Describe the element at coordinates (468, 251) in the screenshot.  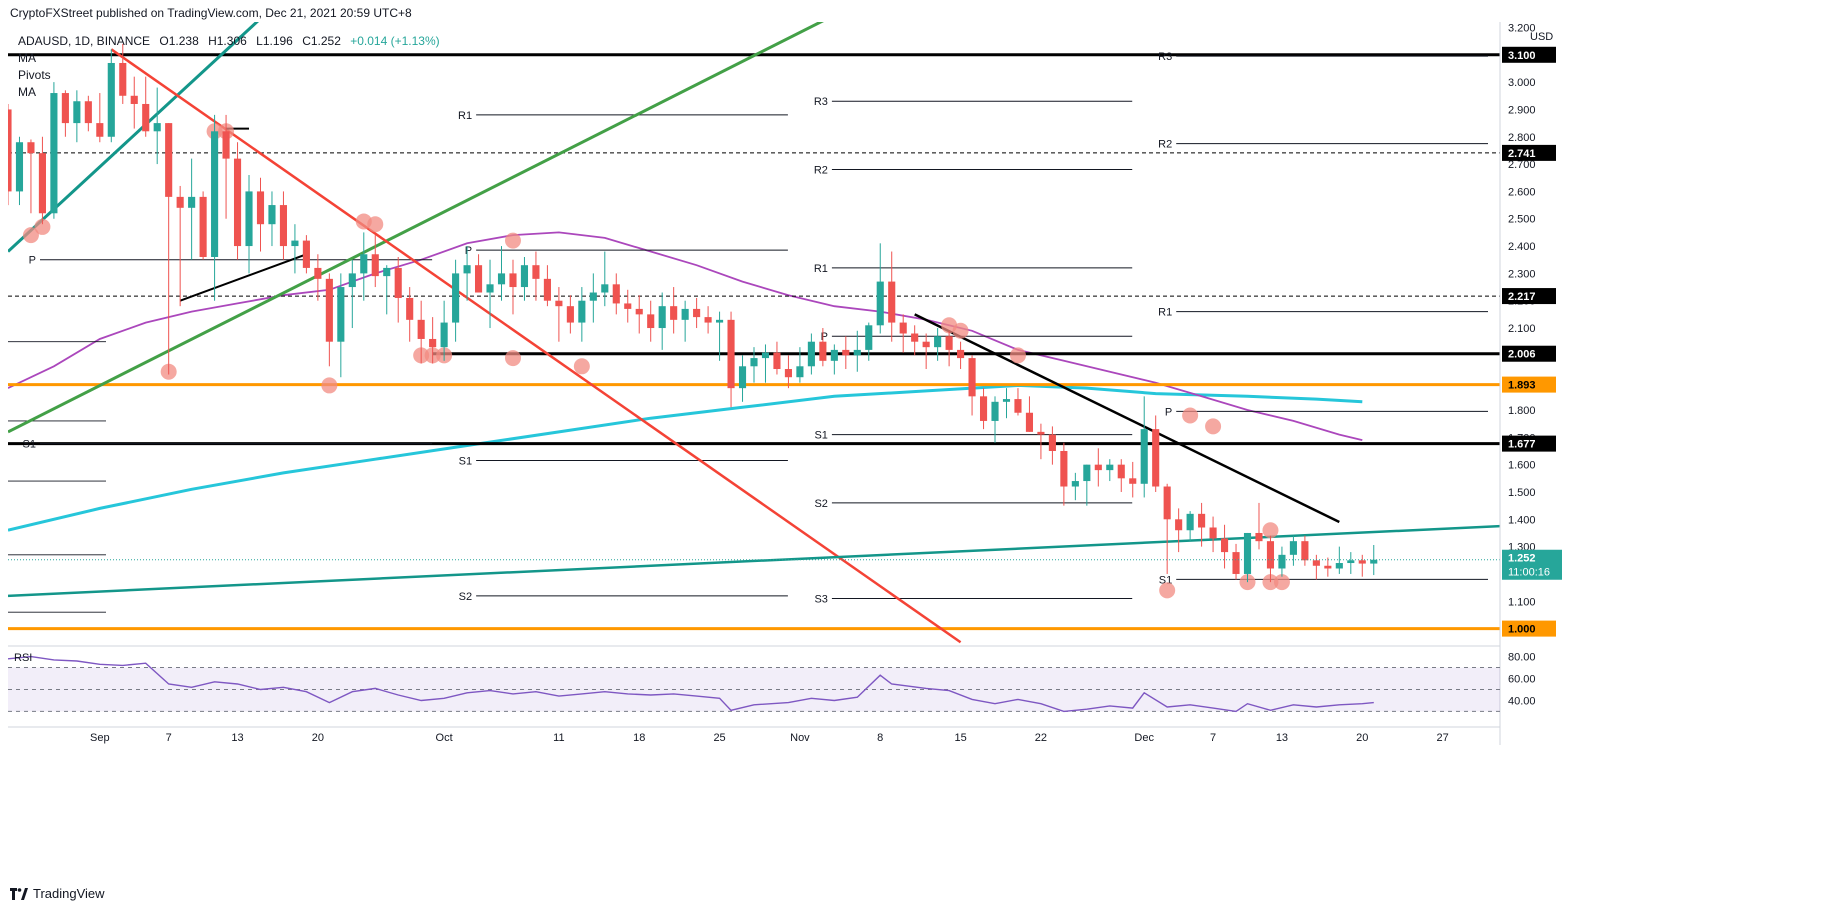
I see `pivot-label-P: P` at that location.